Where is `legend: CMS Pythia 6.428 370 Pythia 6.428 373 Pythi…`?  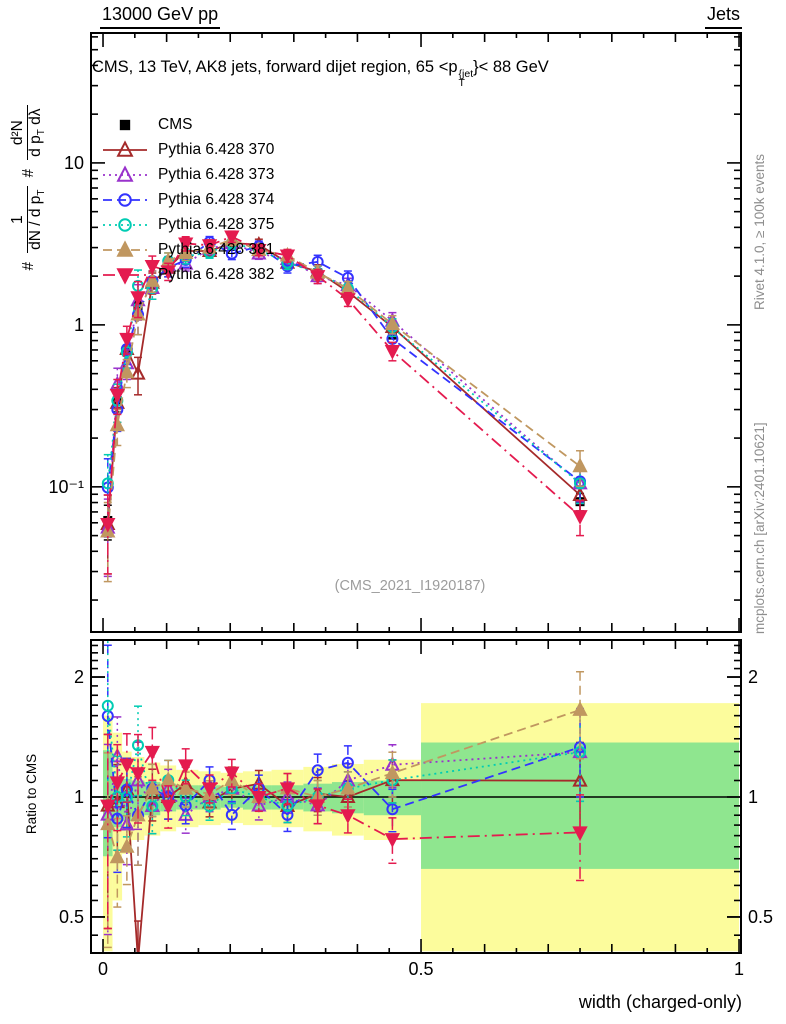 legend: CMS Pythia 6.428 370 Pythia 6.428 373 Pythi… is located at coordinates (188, 199).